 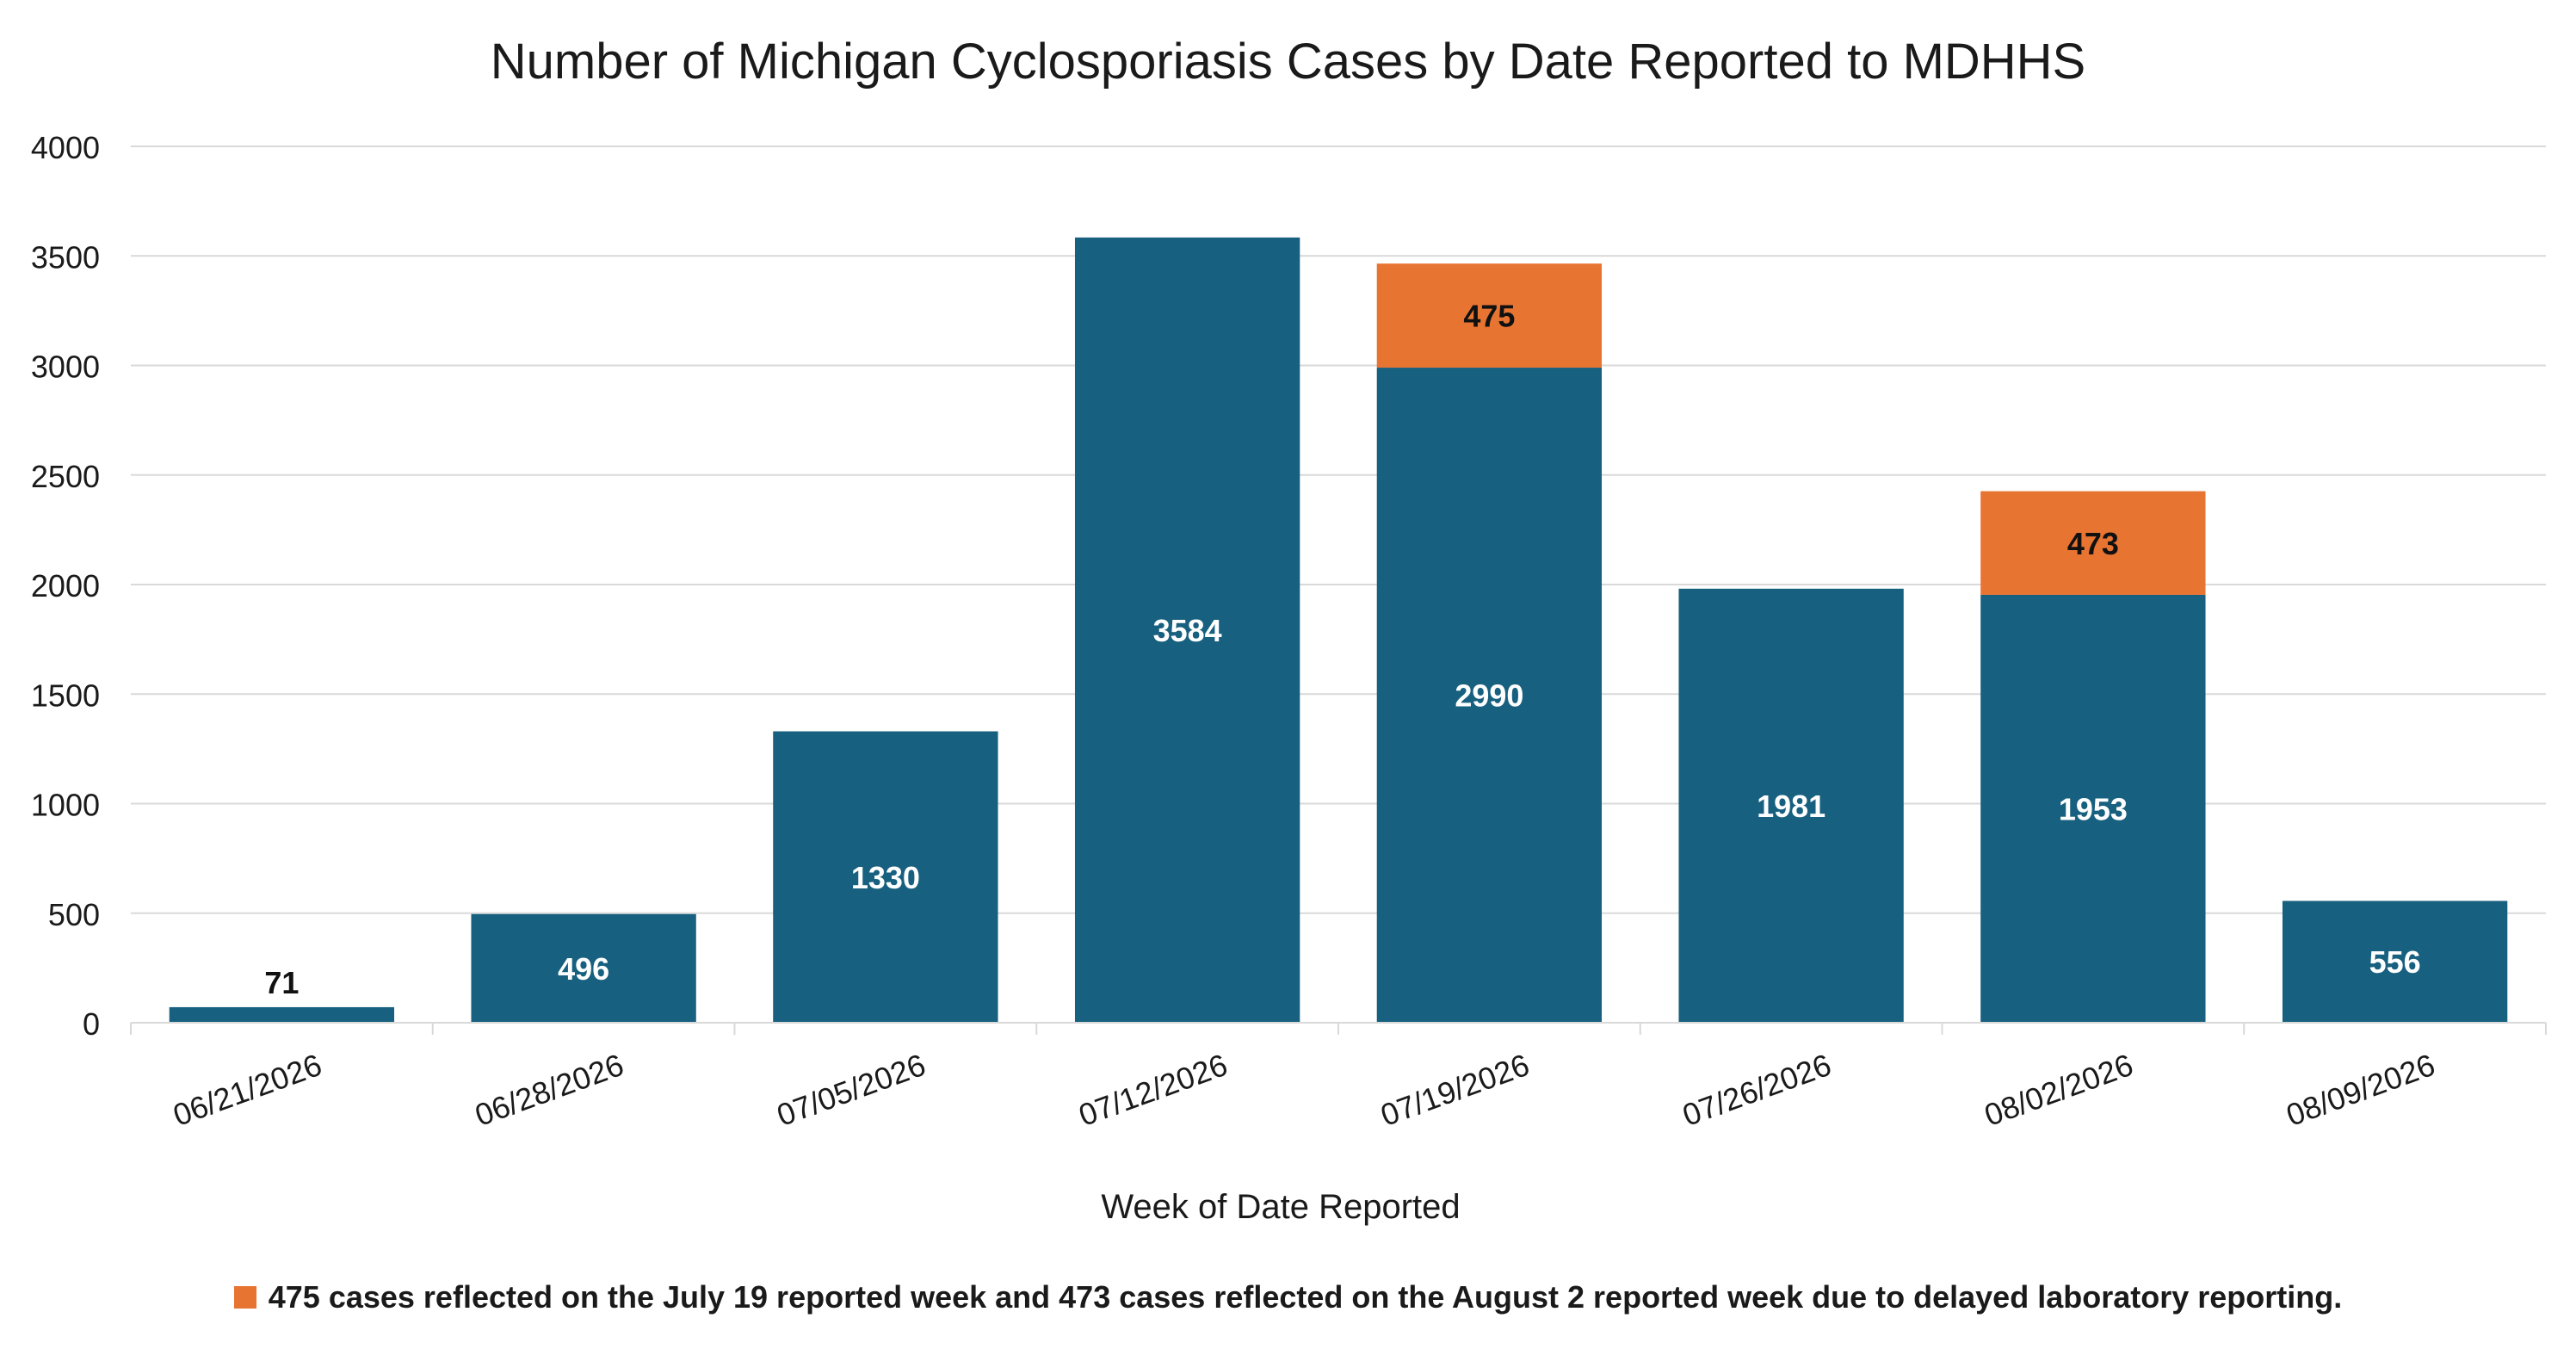 What do you see at coordinates (65, 805) in the screenshot?
I see `y-tick-label: 1000` at bounding box center [65, 805].